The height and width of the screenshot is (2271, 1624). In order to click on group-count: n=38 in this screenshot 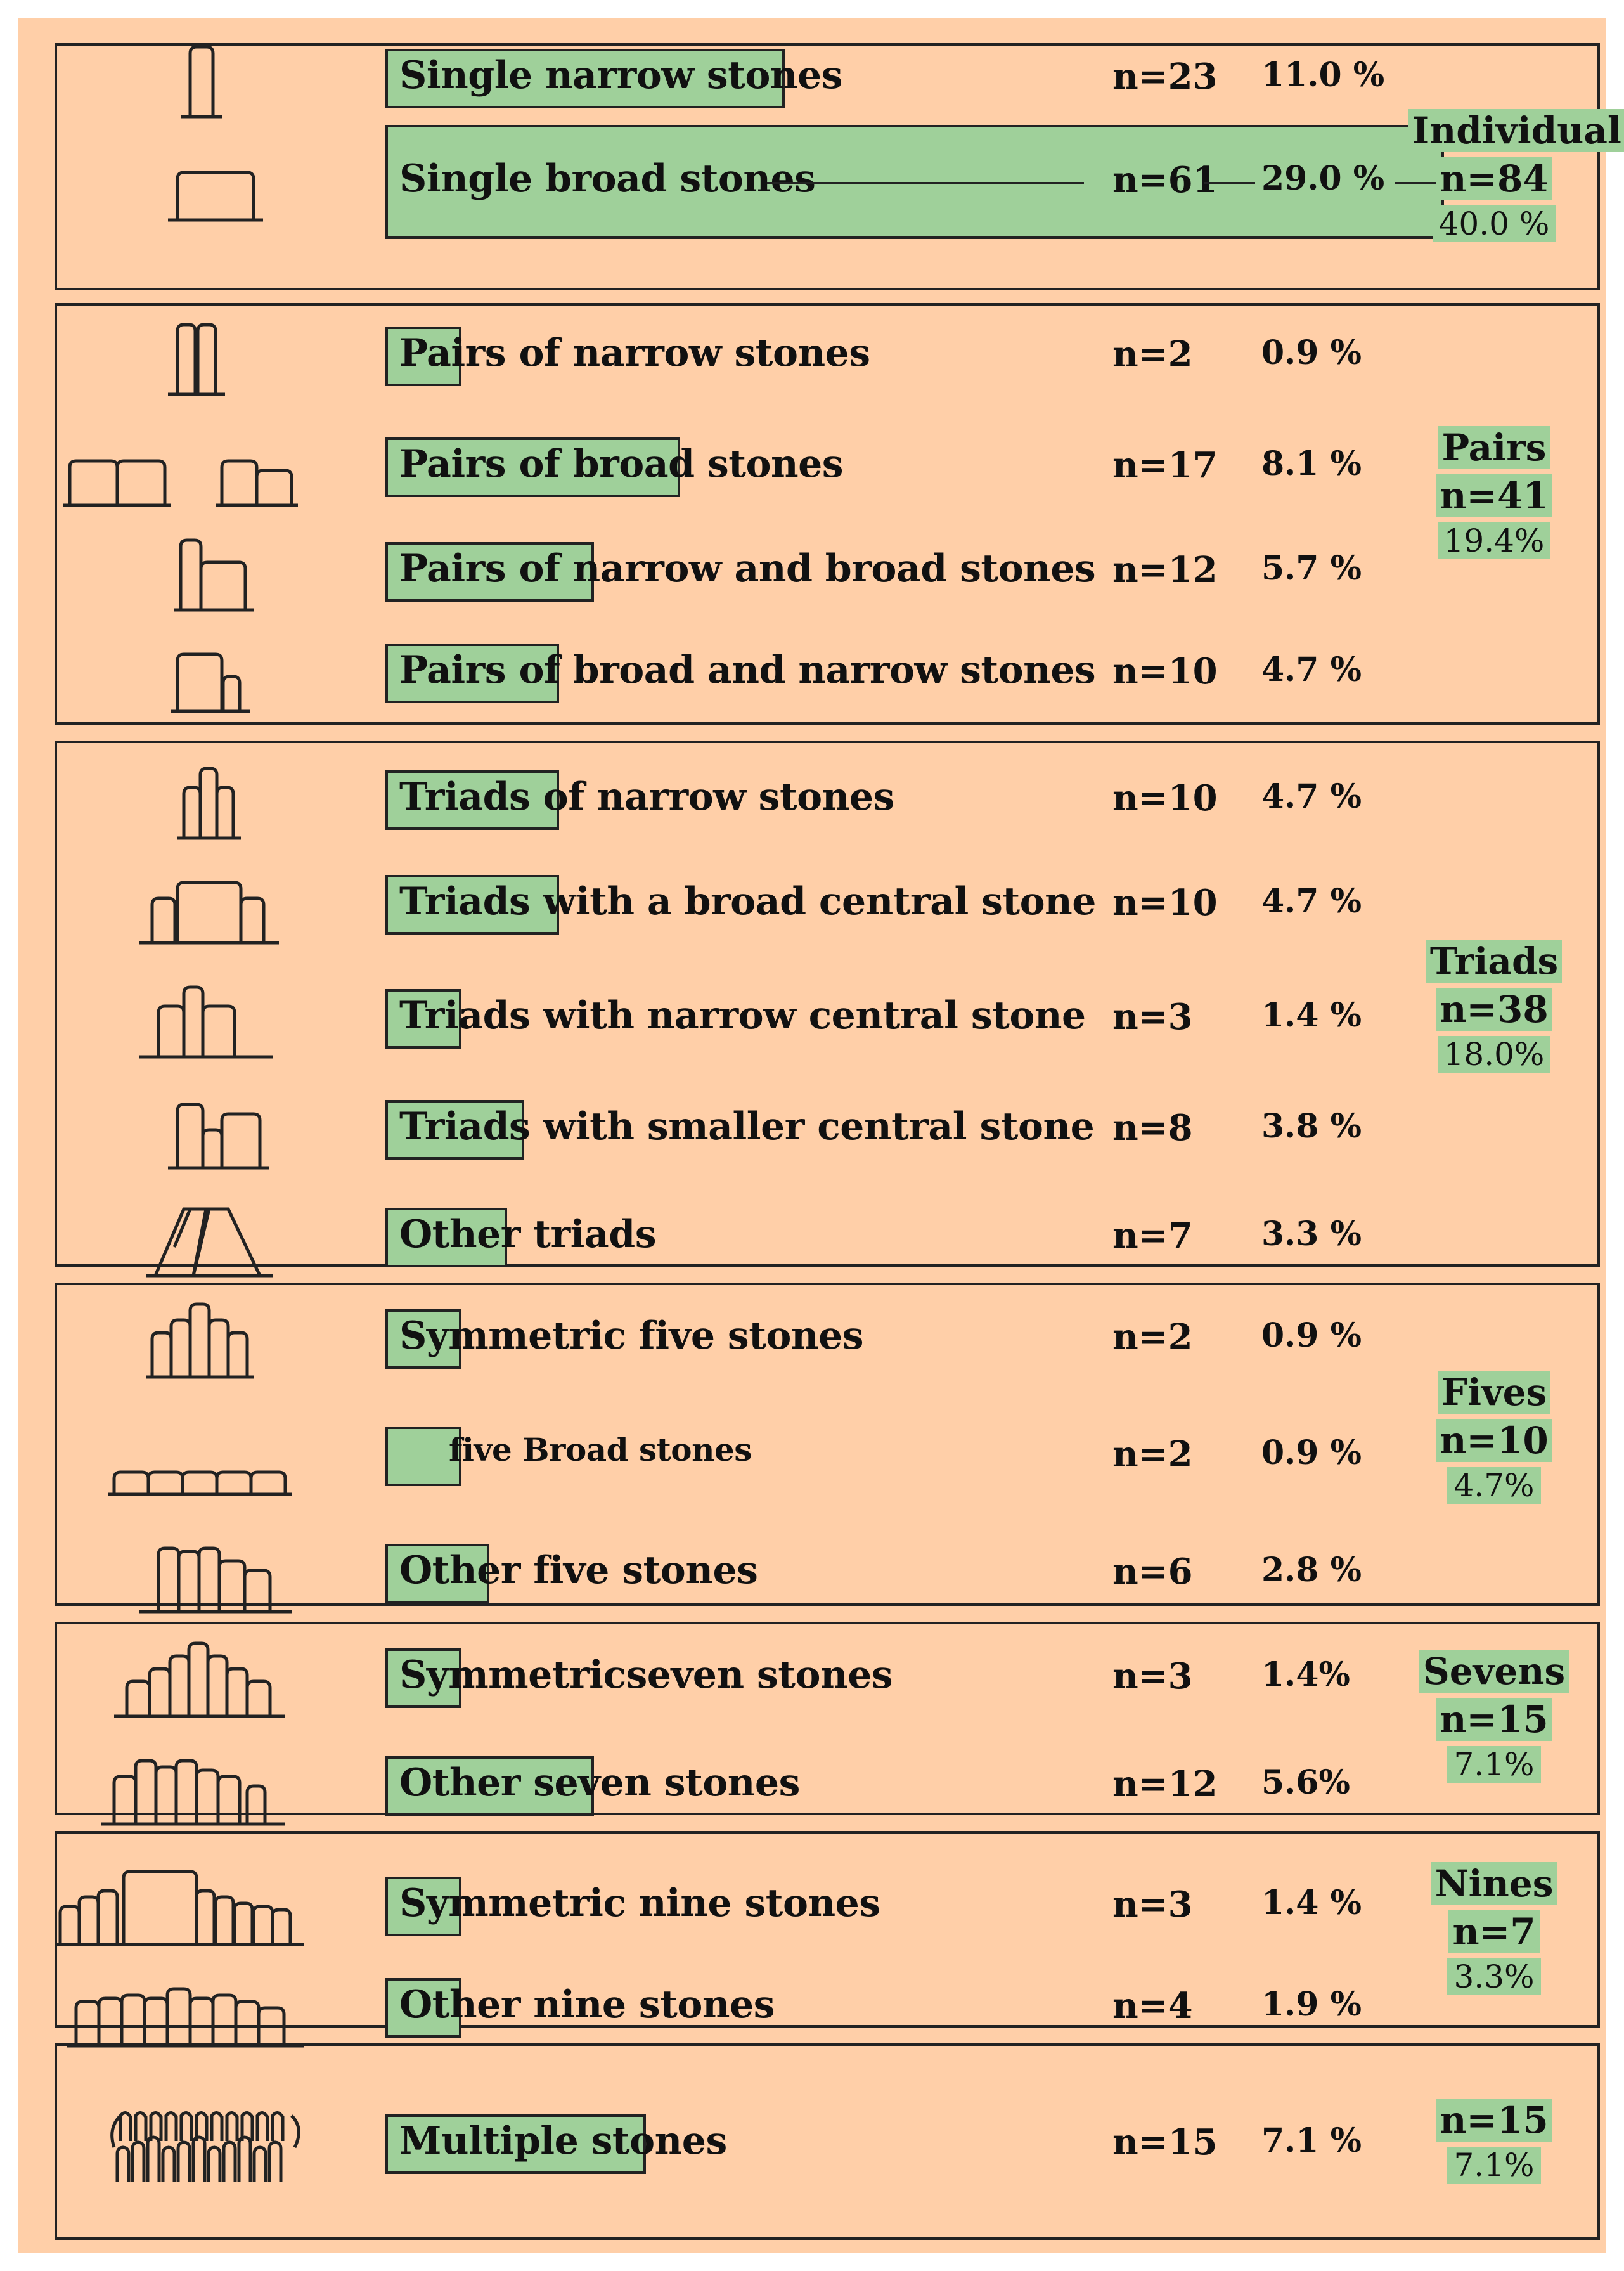, I will do `click(1494, 1007)`.